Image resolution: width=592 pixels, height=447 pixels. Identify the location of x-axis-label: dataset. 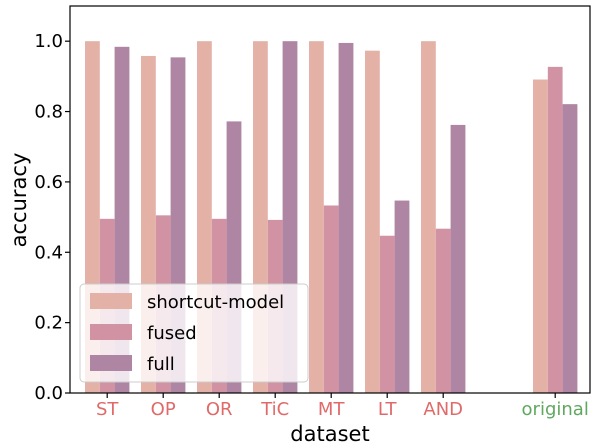
(329, 434).